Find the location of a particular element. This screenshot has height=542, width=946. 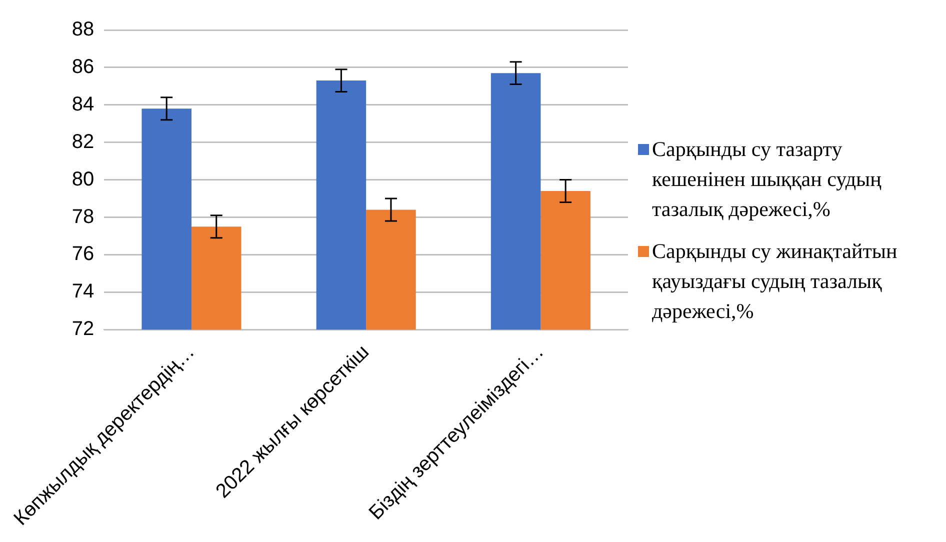

y-tick-label: 72 is located at coordinates (83, 329).